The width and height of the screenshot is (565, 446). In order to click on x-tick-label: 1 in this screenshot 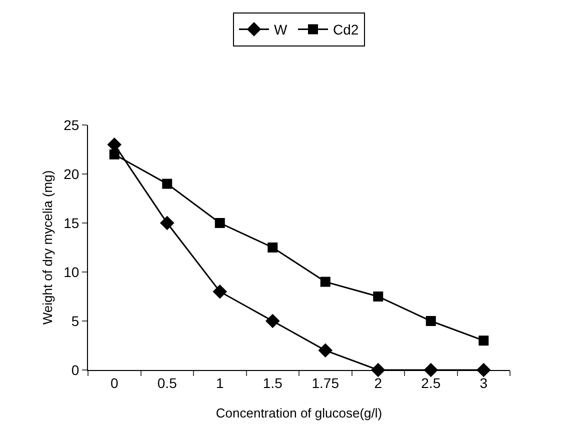, I will do `click(220, 382)`.